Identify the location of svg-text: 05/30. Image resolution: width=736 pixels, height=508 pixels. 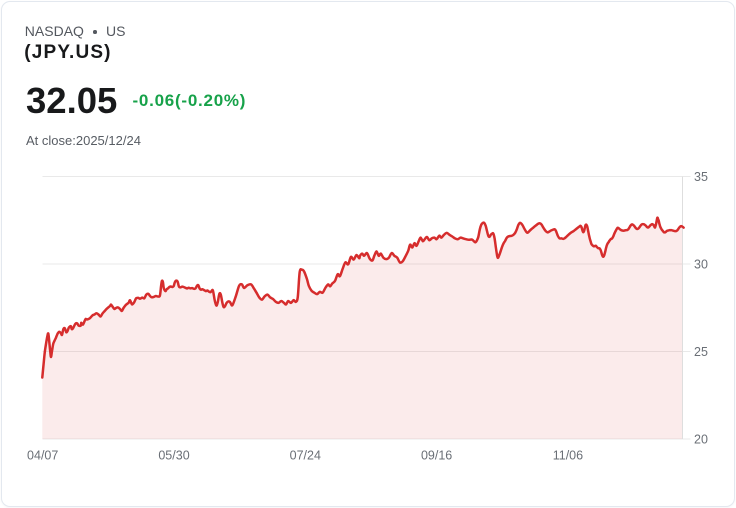
(173, 456).